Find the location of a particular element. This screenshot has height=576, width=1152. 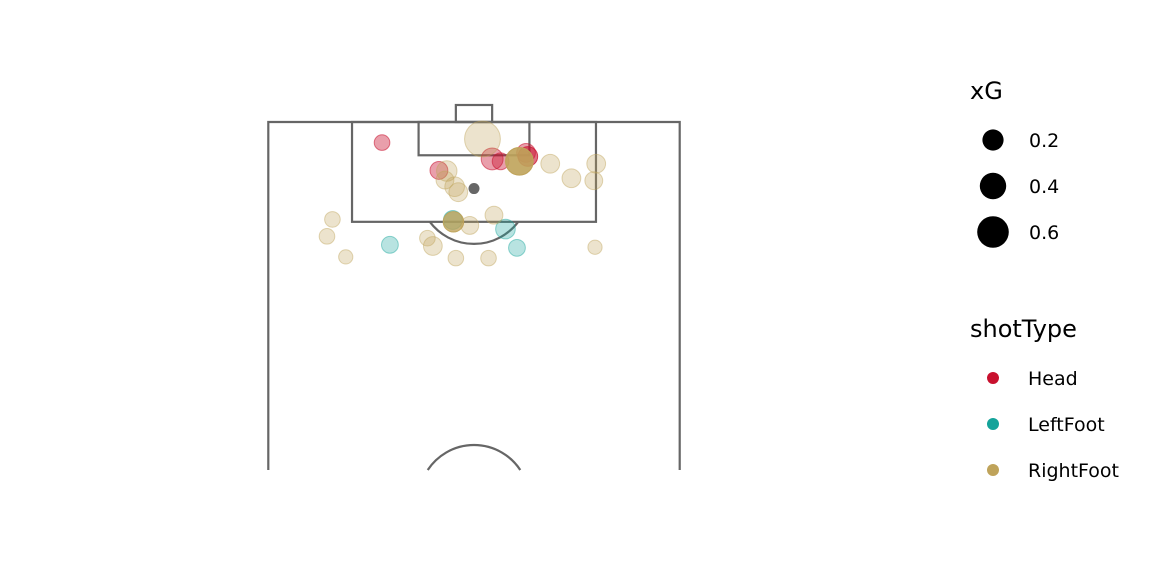

shot-type-legend: shotType Head LeftFoot RightFoot is located at coordinates (1044, 398).